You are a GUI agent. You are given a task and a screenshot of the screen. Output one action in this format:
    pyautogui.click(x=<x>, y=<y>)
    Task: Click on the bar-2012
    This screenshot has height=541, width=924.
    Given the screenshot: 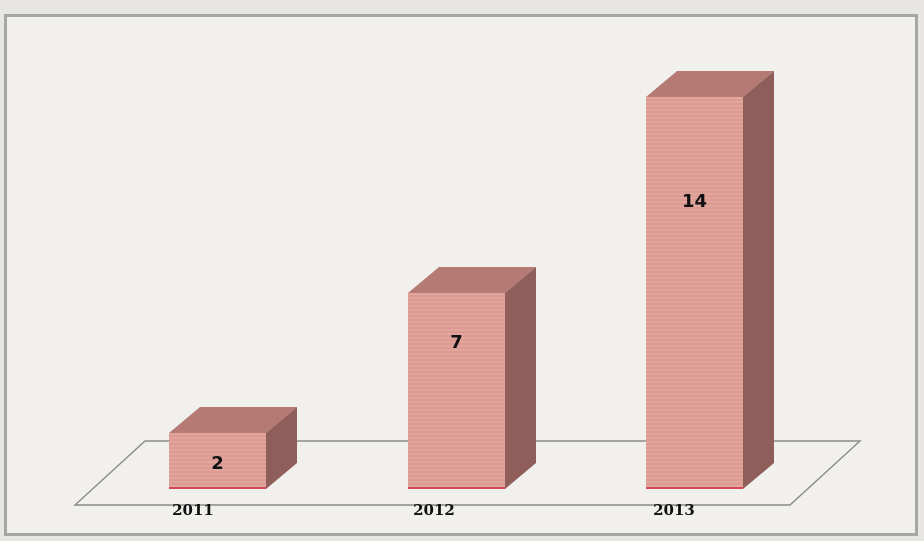 What is the action you would take?
    pyautogui.click(x=472, y=378)
    